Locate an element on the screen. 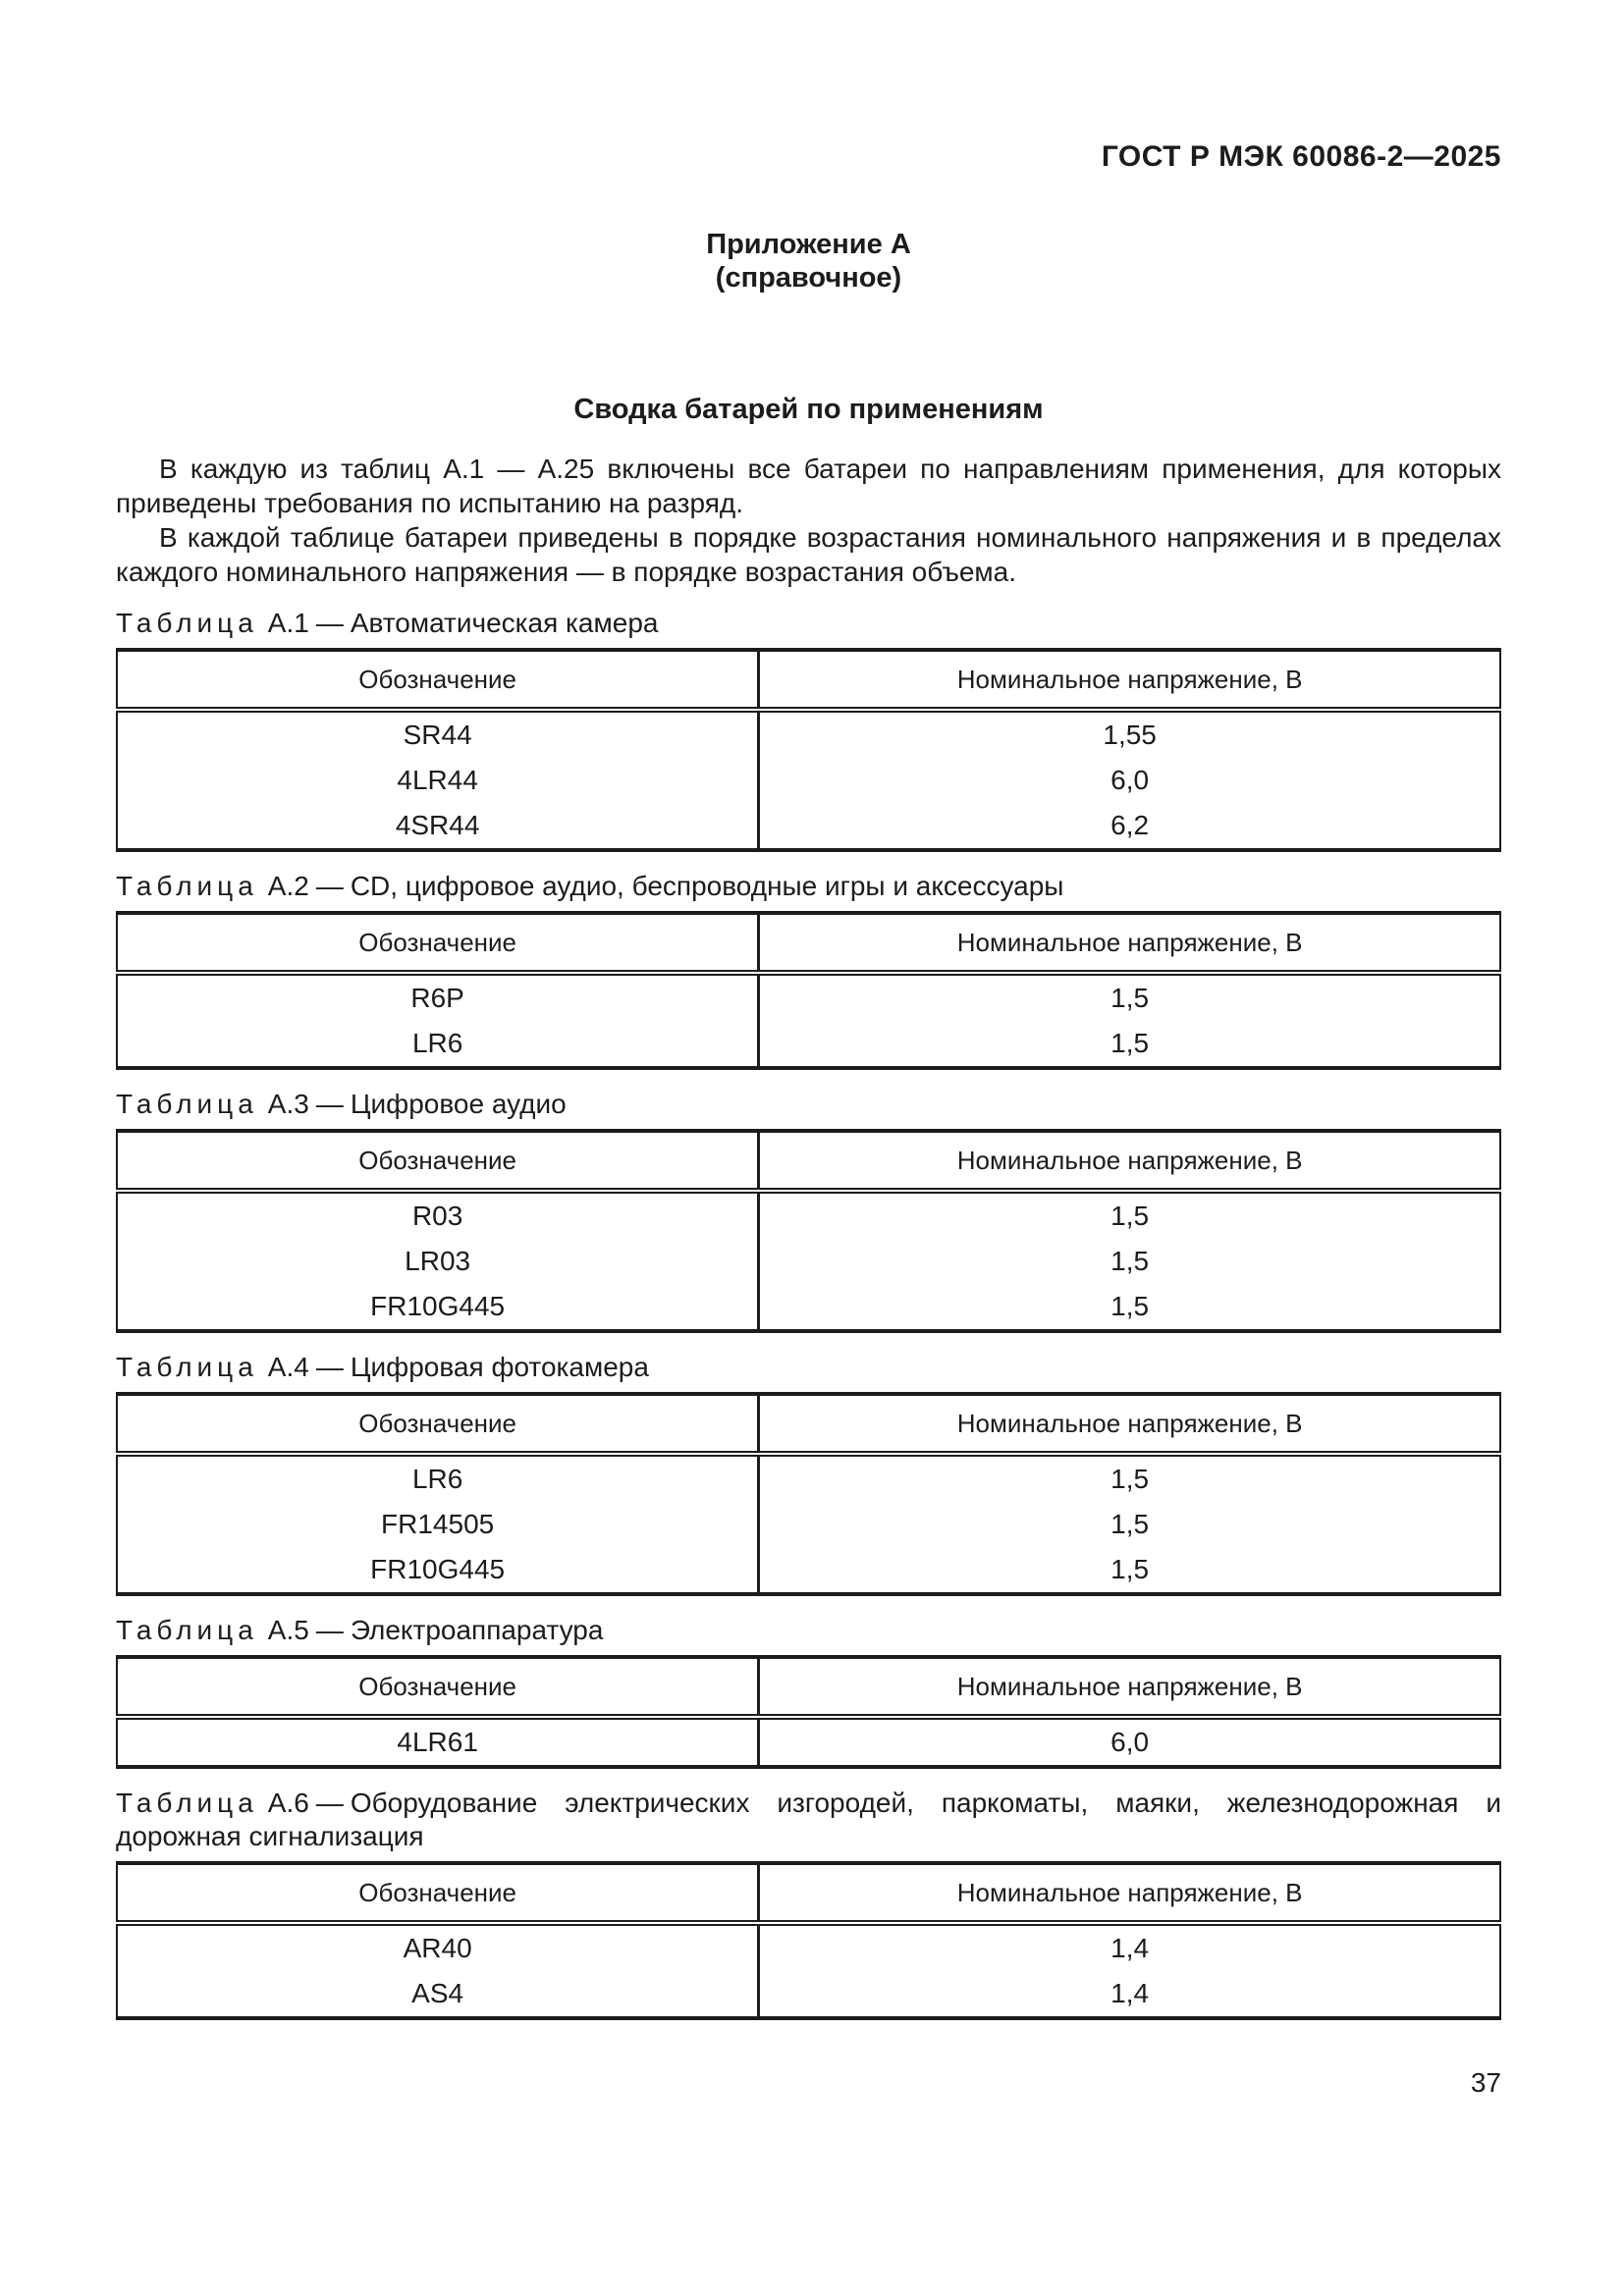 The image size is (1624, 2296). page-number: 37 is located at coordinates (1485, 2082).